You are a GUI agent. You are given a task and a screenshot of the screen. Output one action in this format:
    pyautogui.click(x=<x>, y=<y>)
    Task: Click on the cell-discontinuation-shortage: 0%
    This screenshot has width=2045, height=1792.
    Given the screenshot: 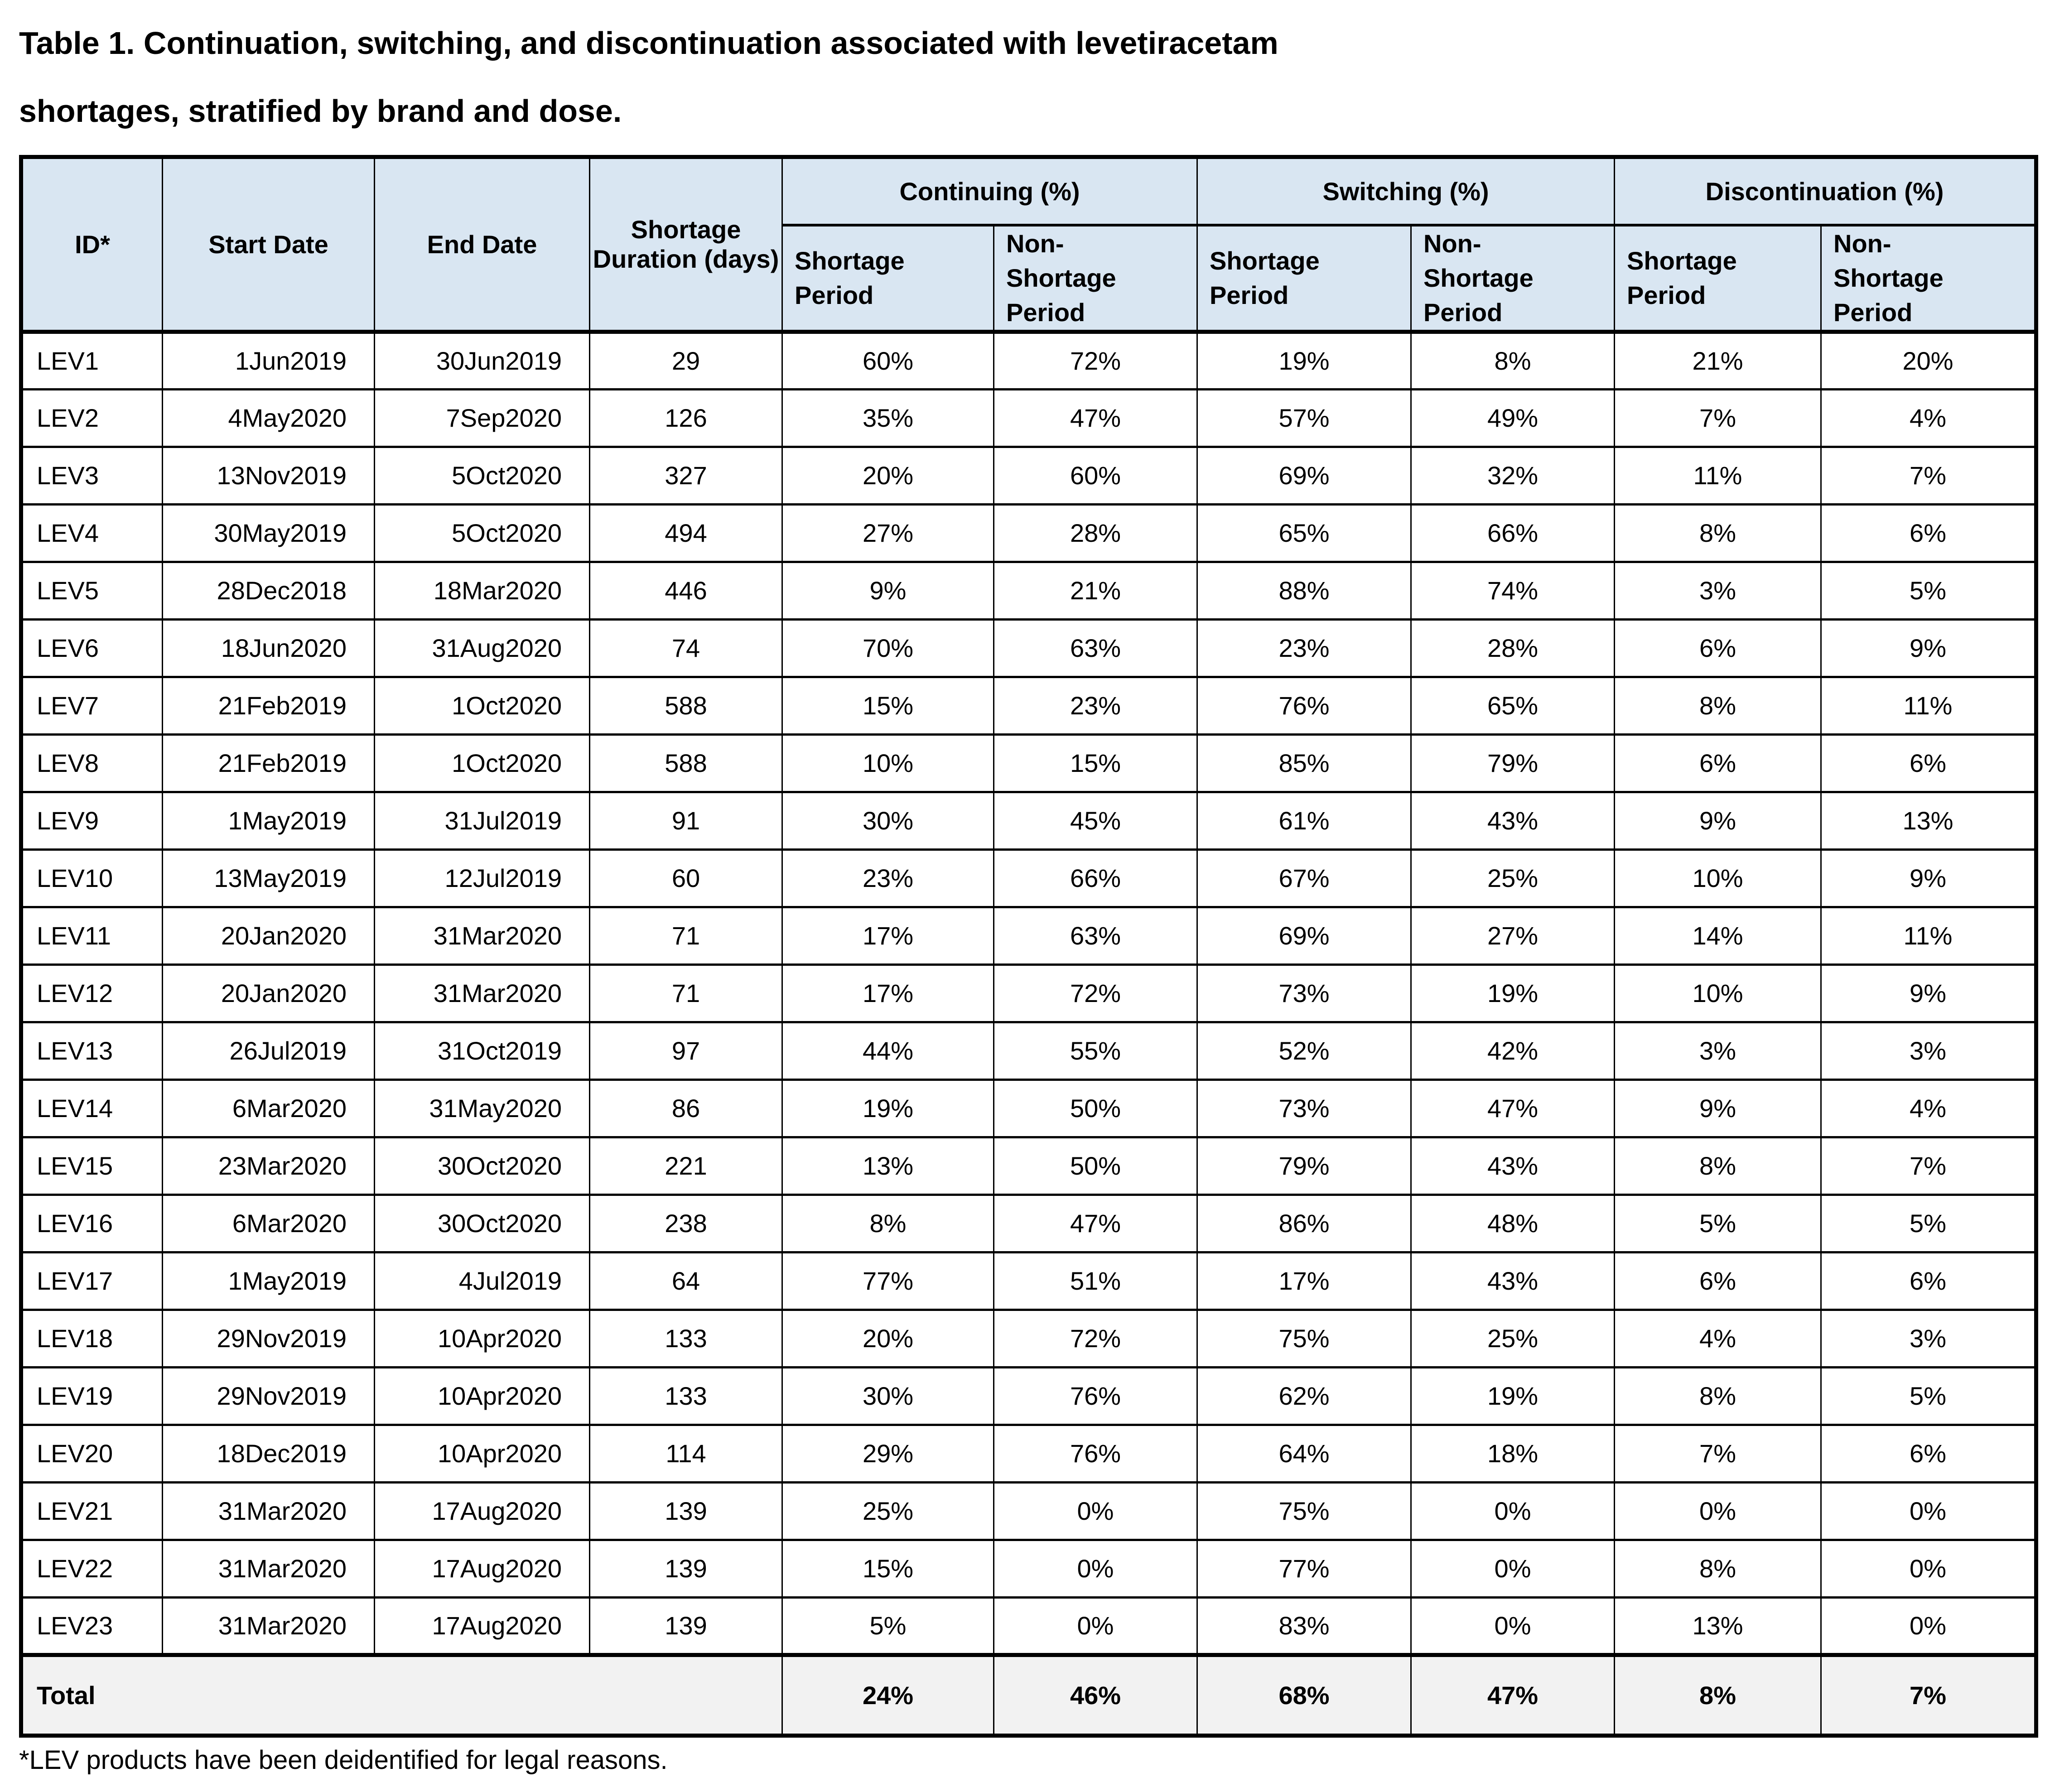 What is the action you would take?
    pyautogui.click(x=1718, y=1511)
    